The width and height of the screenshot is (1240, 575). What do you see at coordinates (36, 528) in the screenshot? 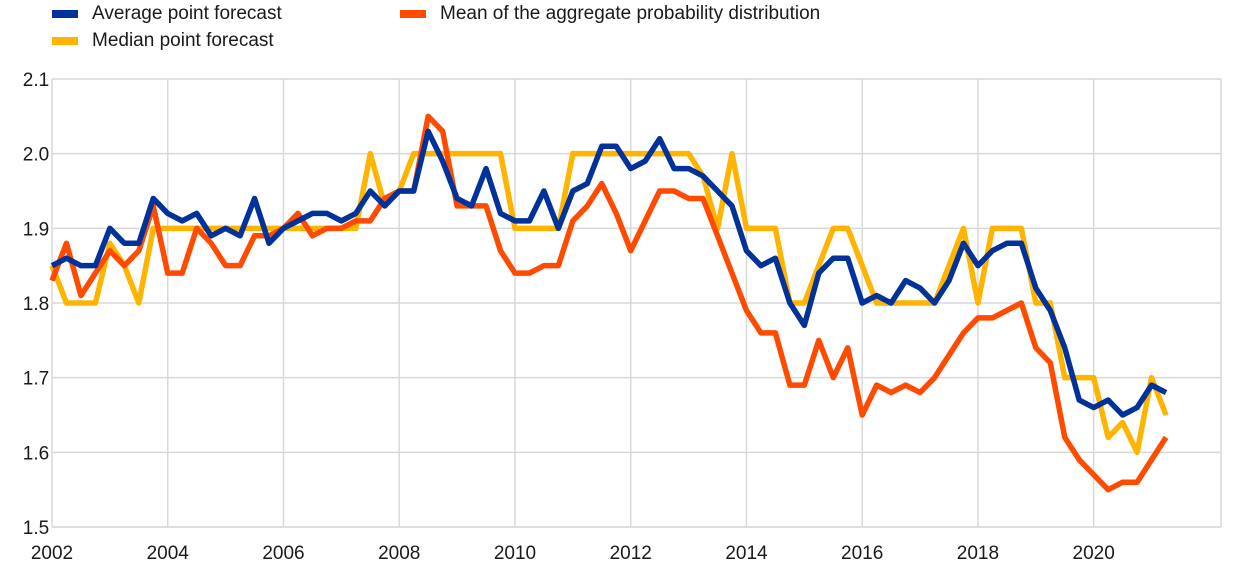
I see `y-tick-label: 1.5` at bounding box center [36, 528].